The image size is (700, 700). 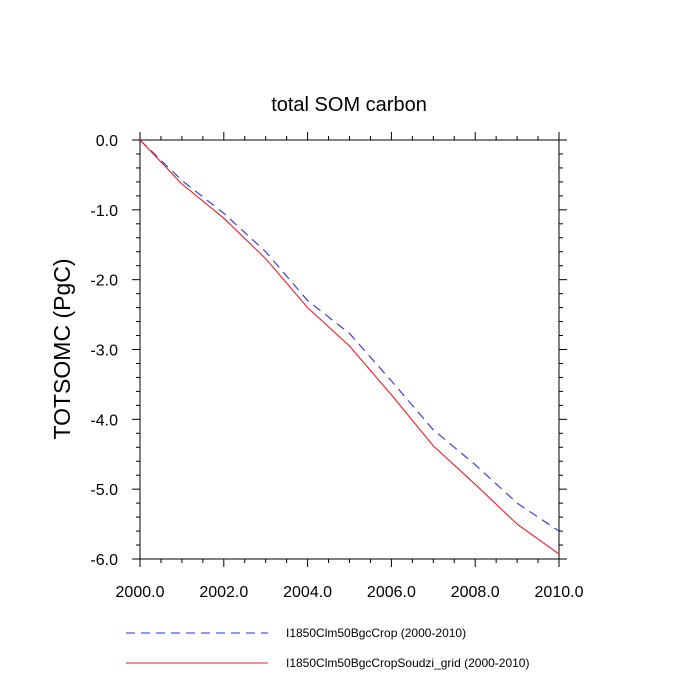 What do you see at coordinates (140, 592) in the screenshot?
I see `x-tick-label: 2000.0` at bounding box center [140, 592].